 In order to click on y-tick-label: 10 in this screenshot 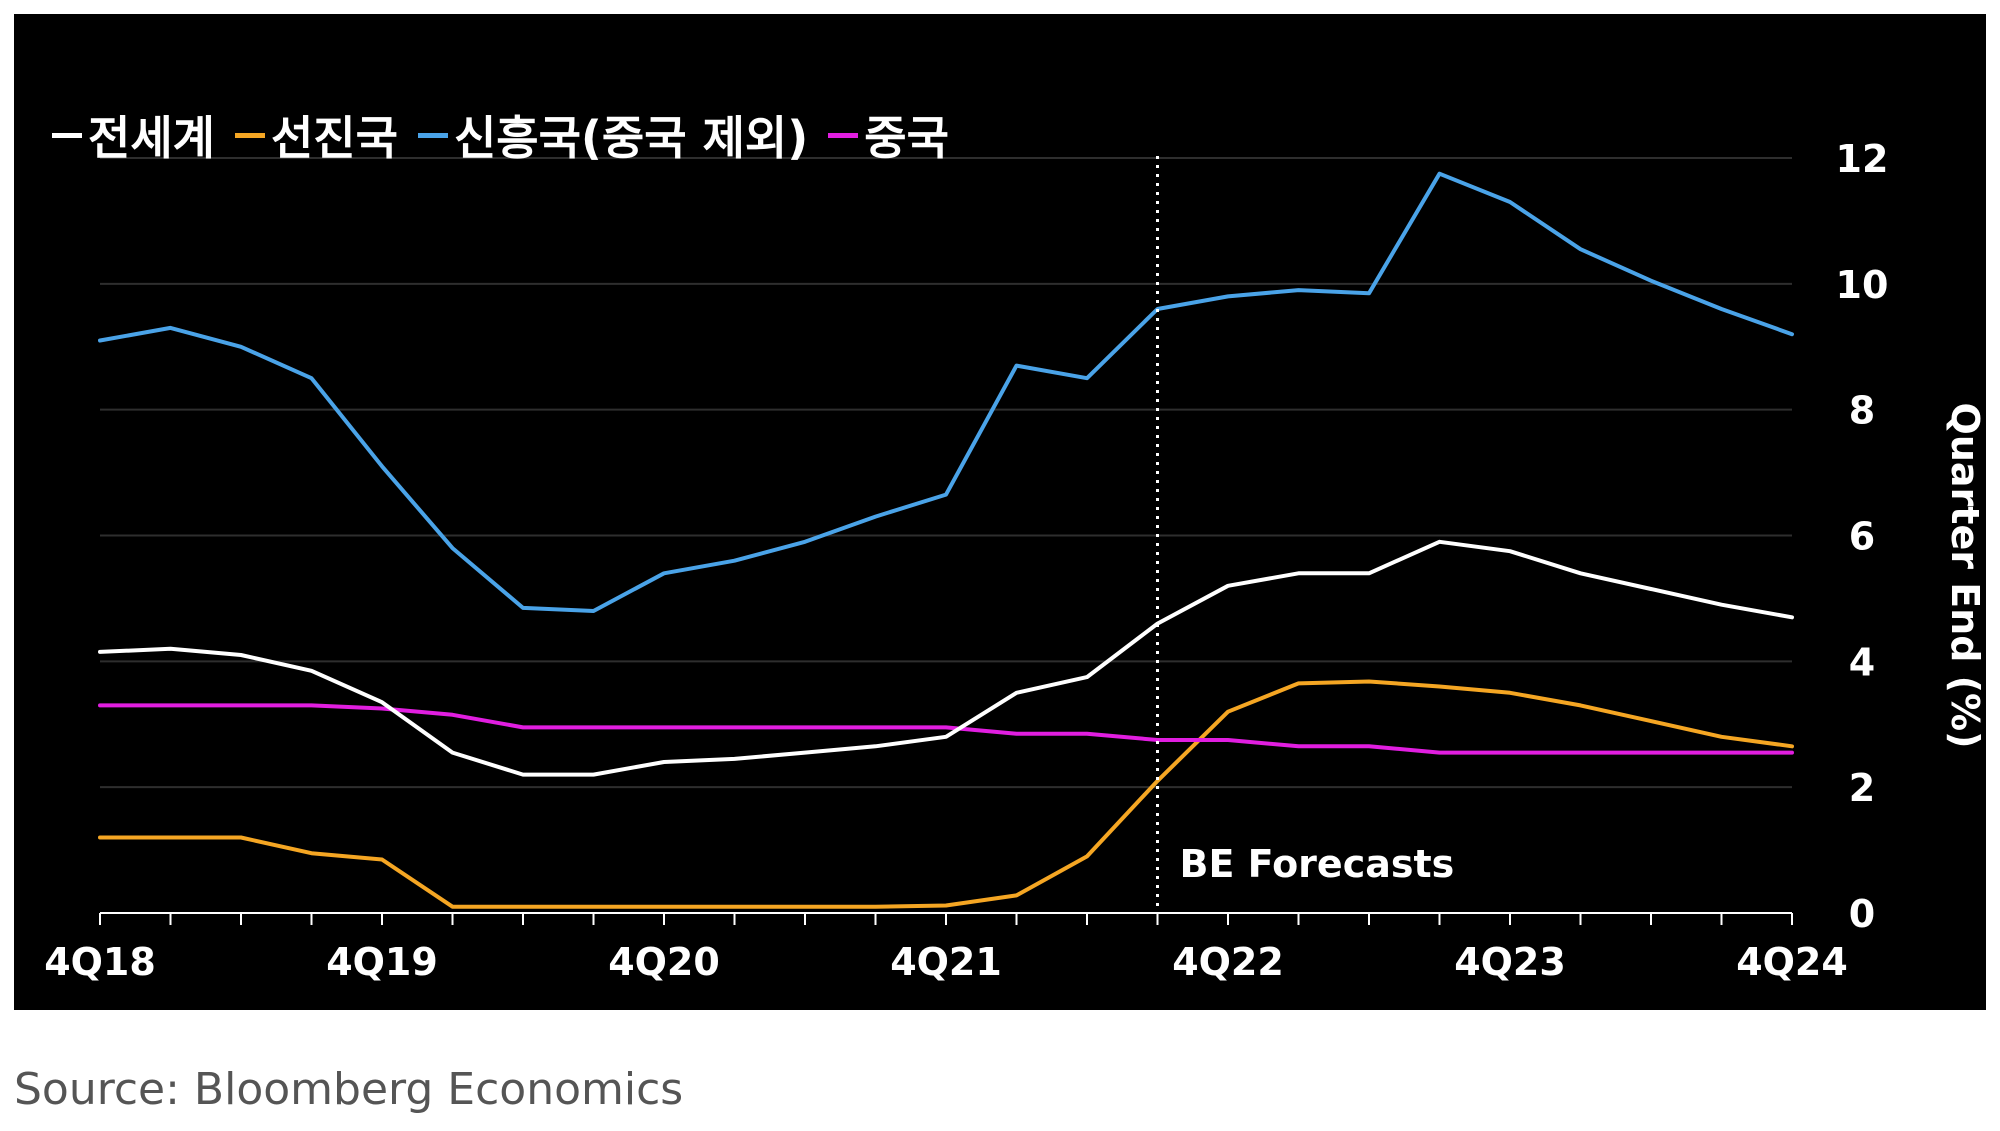, I will do `click(1862, 285)`.